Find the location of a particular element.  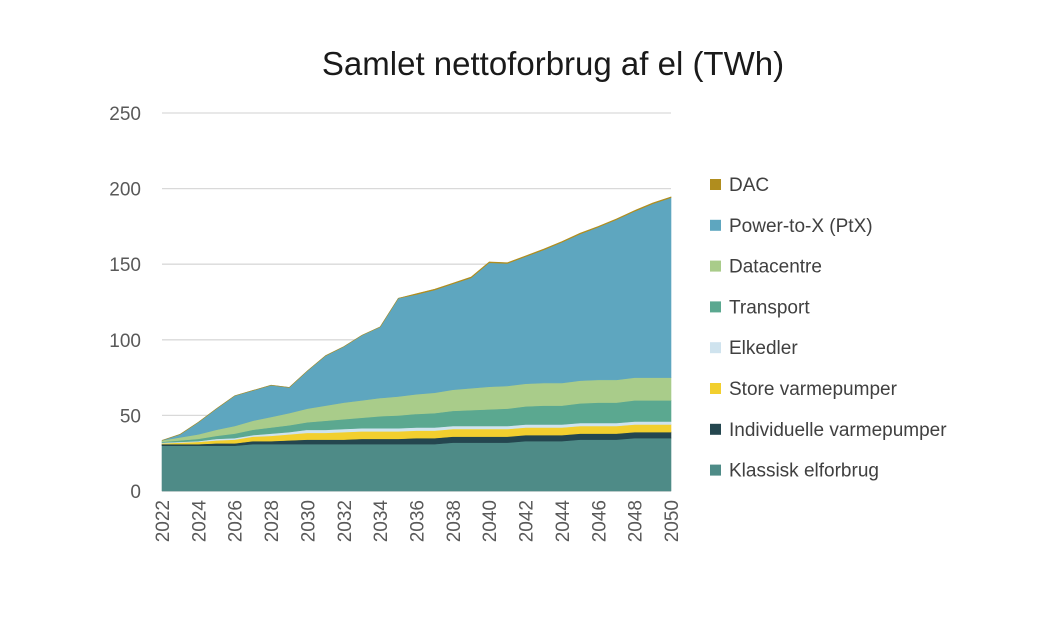

legend-label: Store varmepumper is located at coordinates (813, 389).